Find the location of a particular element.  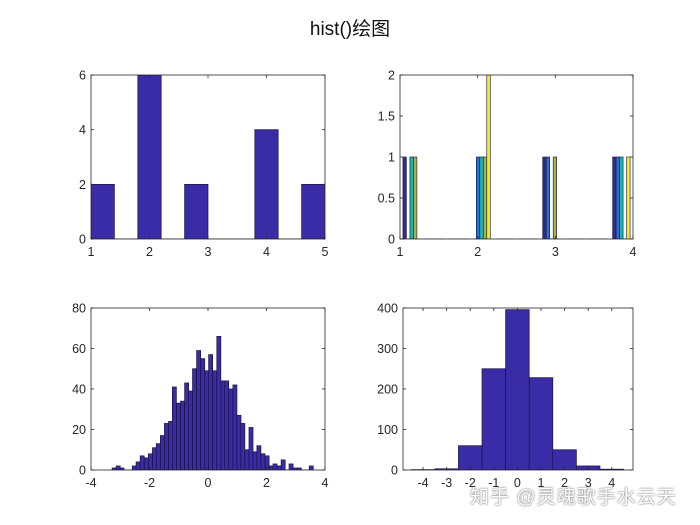

y-tick-label: 100 is located at coordinates (387, 430).